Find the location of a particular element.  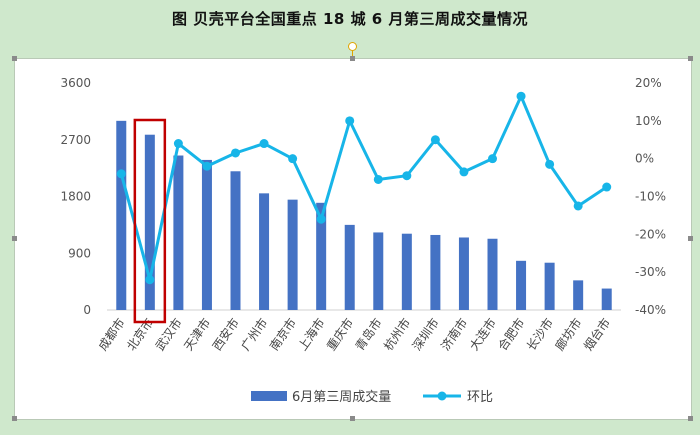

resize-handle-tr is located at coordinates (690, 58).